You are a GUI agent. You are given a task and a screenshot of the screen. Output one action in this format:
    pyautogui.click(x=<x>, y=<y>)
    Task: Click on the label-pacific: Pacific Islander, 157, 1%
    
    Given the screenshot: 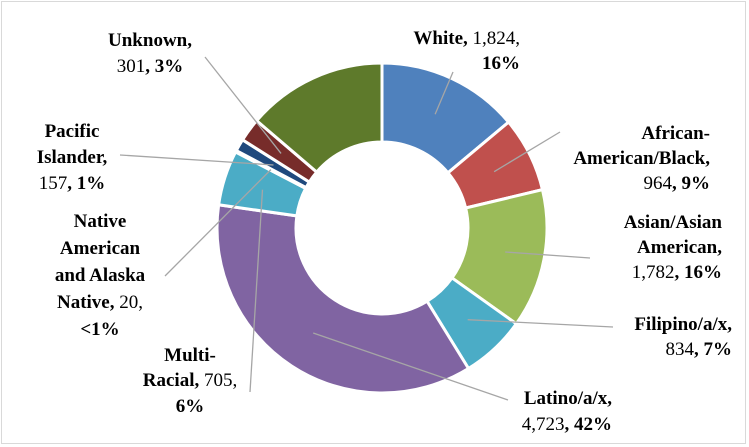 What is the action you would take?
    pyautogui.click(x=72, y=157)
    